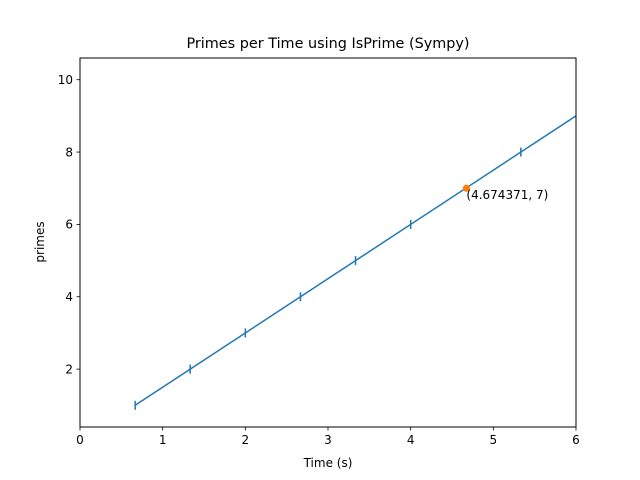 The height and width of the screenshot is (480, 640). What do you see at coordinates (69, 152) in the screenshot?
I see `y-tick-label: 8` at bounding box center [69, 152].